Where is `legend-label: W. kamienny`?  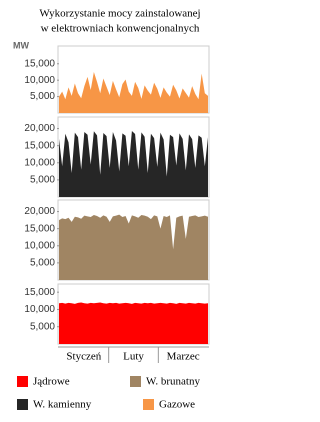
legend-label: W. kamienny is located at coordinates (62, 405).